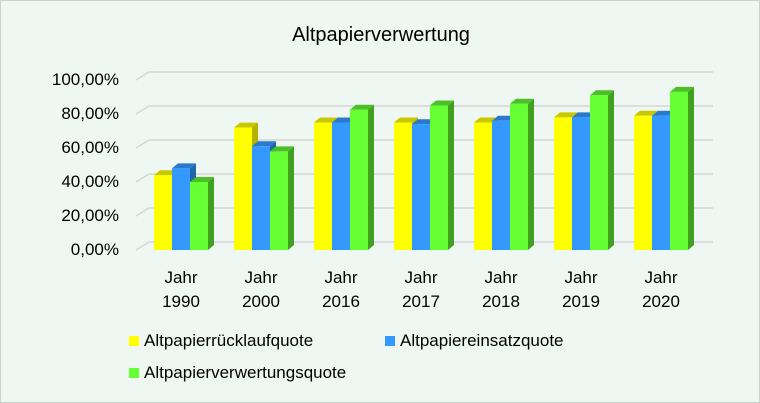 The image size is (760, 403). What do you see at coordinates (95, 249) in the screenshot?
I see `y-tick-label: 0,00%` at bounding box center [95, 249].